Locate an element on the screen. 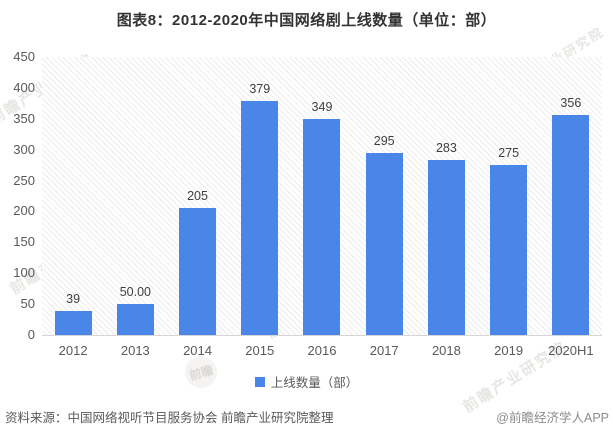 This screenshot has width=613, height=439. bar-group: 356 is located at coordinates (571, 196).